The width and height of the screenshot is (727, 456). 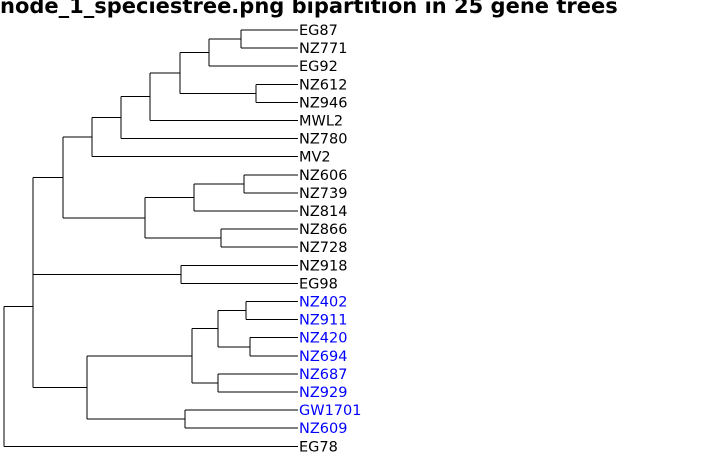 What do you see at coordinates (318, 67) in the screenshot?
I see `leaf-label: EG92` at bounding box center [318, 67].